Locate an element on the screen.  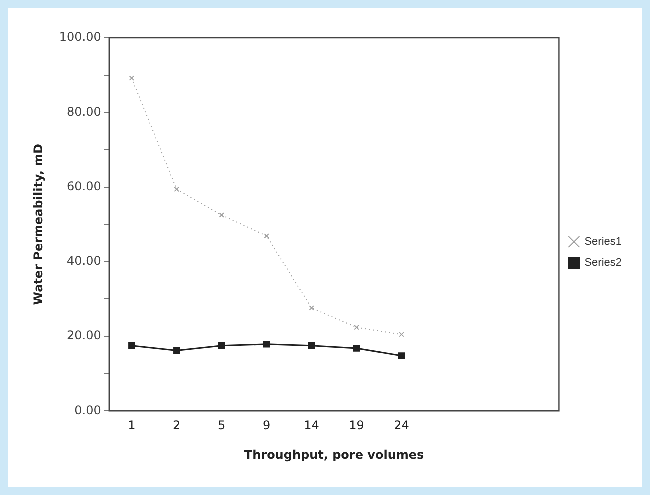
y-tick-label: 20.00 is located at coordinates (84, 335).